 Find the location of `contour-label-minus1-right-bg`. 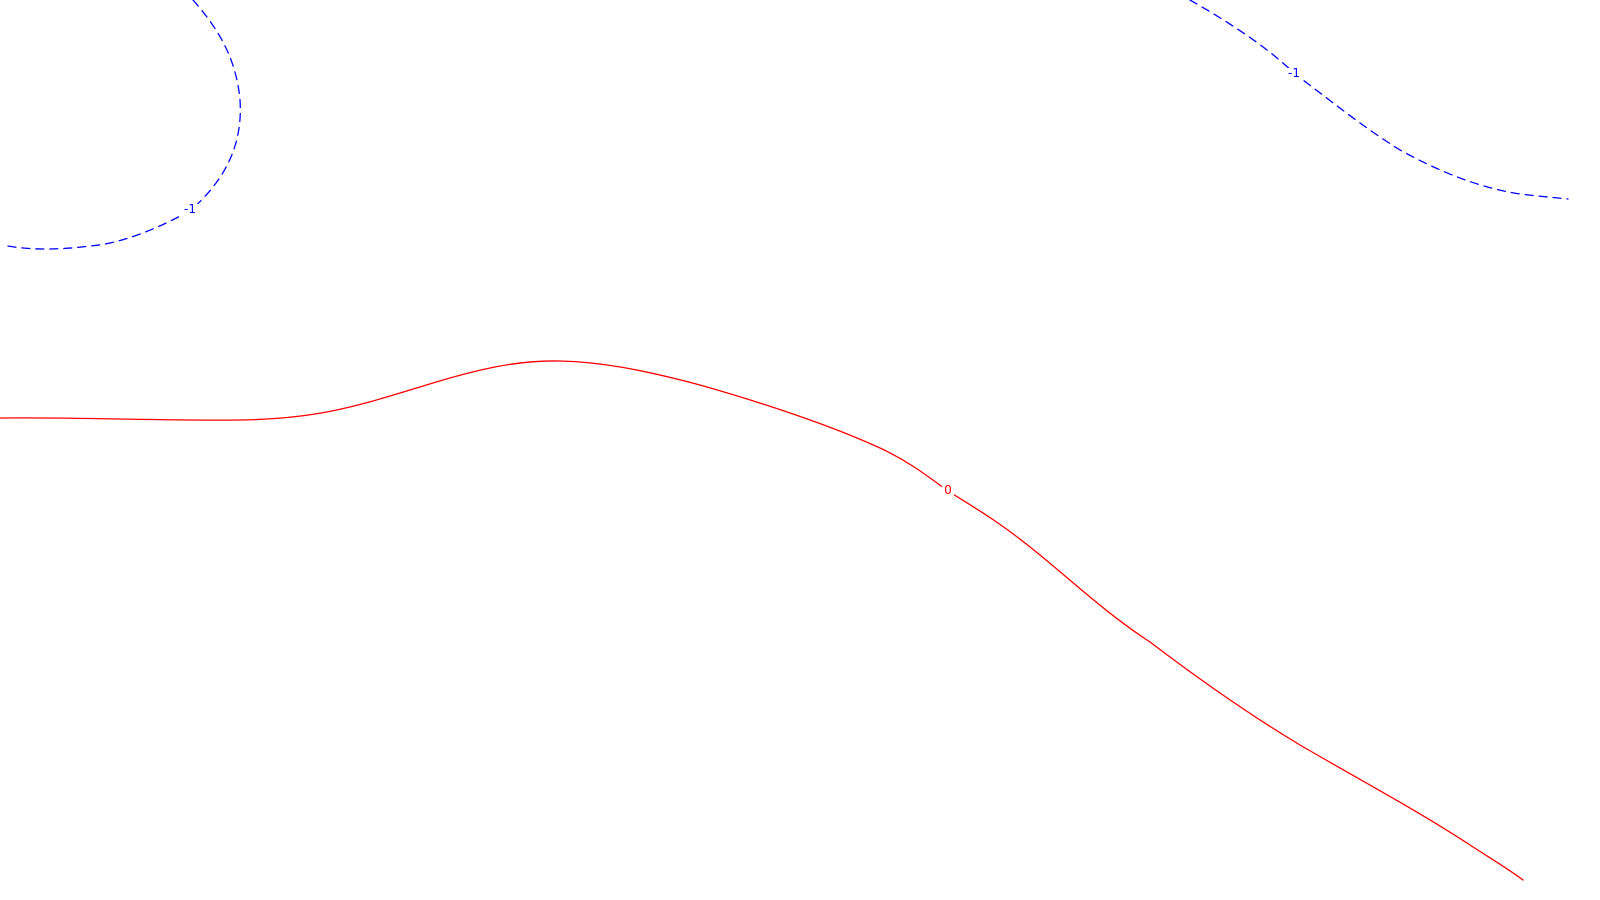

contour-label-minus1-right-bg is located at coordinates (1294, 74).